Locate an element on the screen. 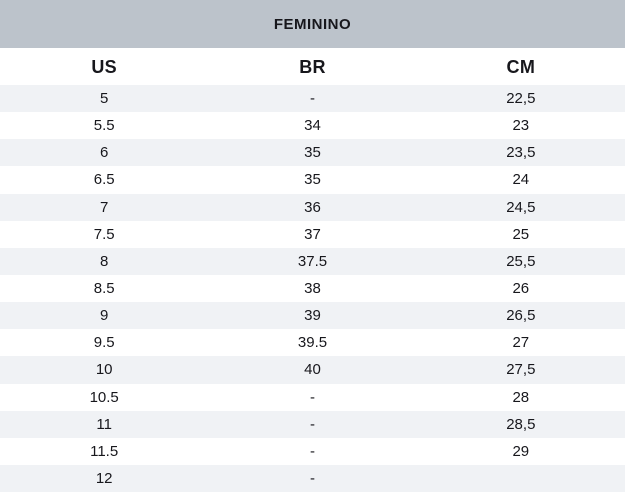 The height and width of the screenshot is (492, 625). table-cell: 8 is located at coordinates (104, 261).